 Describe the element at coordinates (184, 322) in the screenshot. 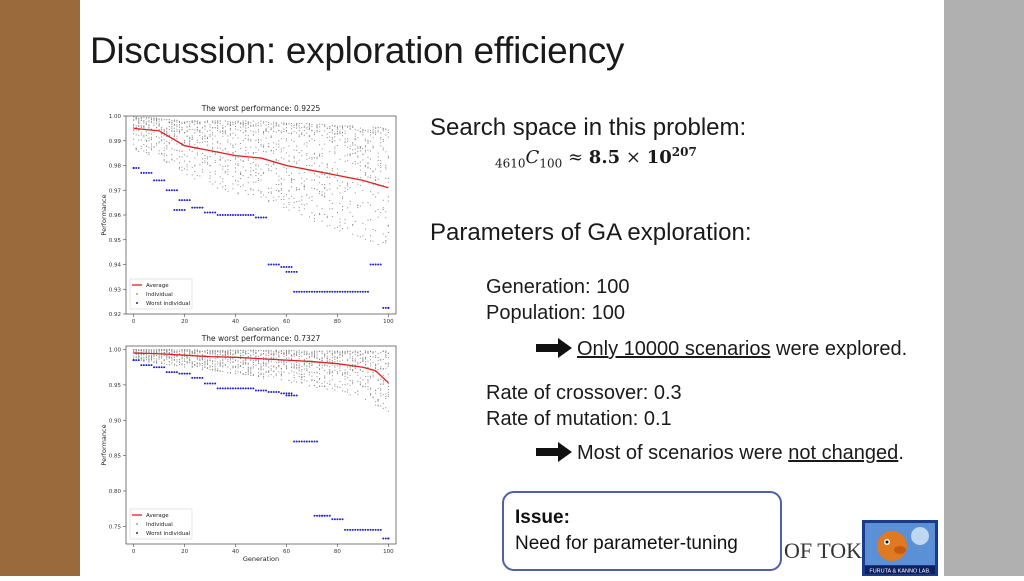

I see `x-tick-label: 20` at that location.